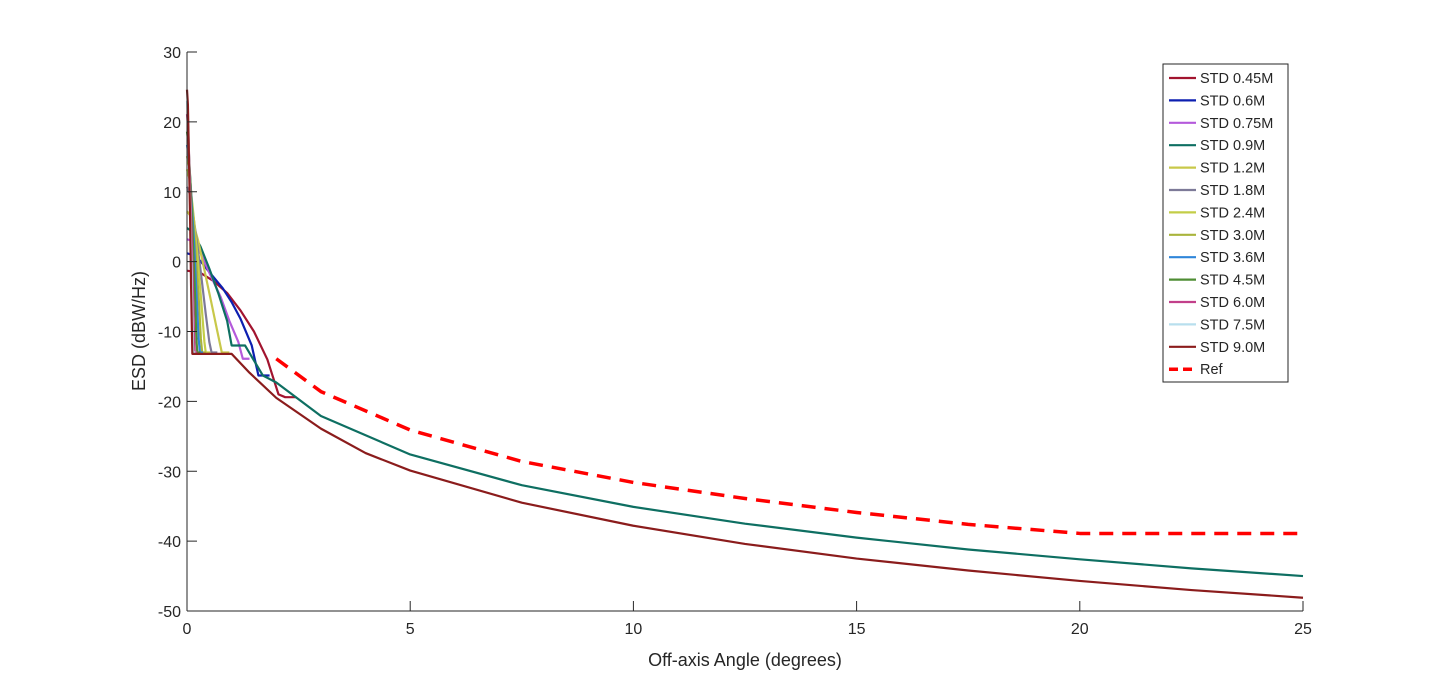  What do you see at coordinates (1232, 236) in the screenshot?
I see `legend-entry-label: STD 3.0M` at bounding box center [1232, 236].